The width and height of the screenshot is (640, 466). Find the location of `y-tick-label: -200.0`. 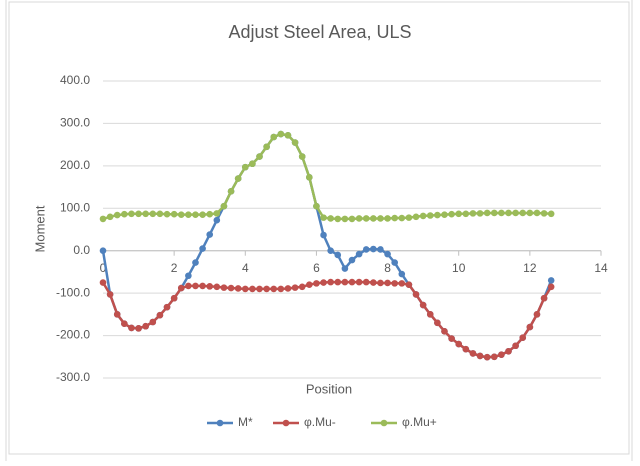

y-tick-label: -200.0 is located at coordinates (73, 335).